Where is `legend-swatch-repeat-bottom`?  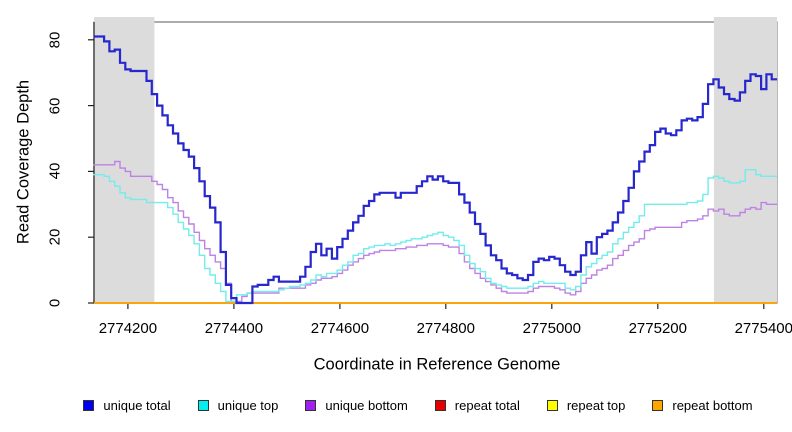 legend-swatch-repeat-bottom is located at coordinates (658, 405).